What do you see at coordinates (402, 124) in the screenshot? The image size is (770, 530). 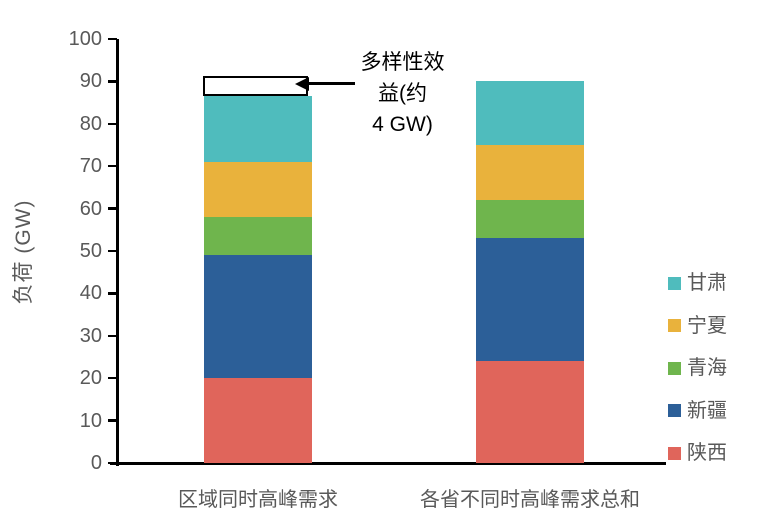 I see `annotation-line-3: 4 GW)` at bounding box center [402, 124].